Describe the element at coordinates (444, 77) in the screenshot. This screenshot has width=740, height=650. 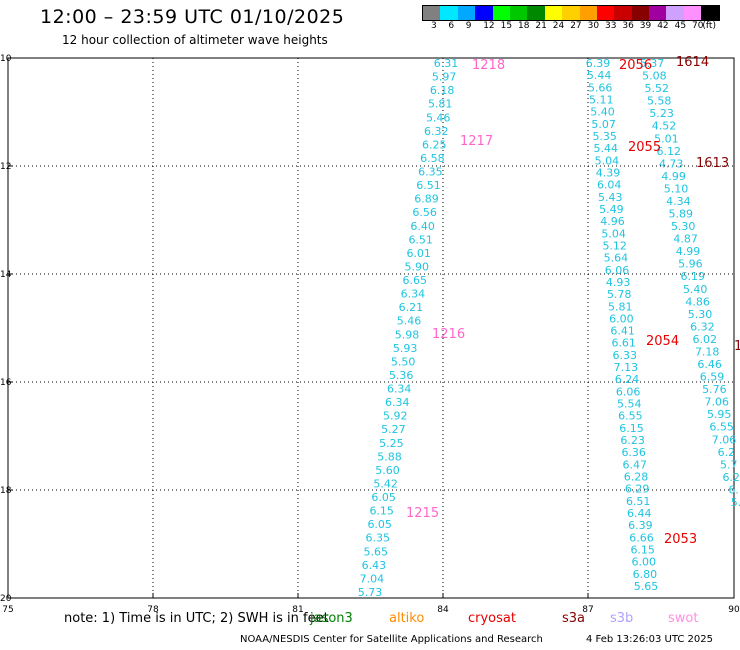
I see `wave-height-label: 5.97` at that location.